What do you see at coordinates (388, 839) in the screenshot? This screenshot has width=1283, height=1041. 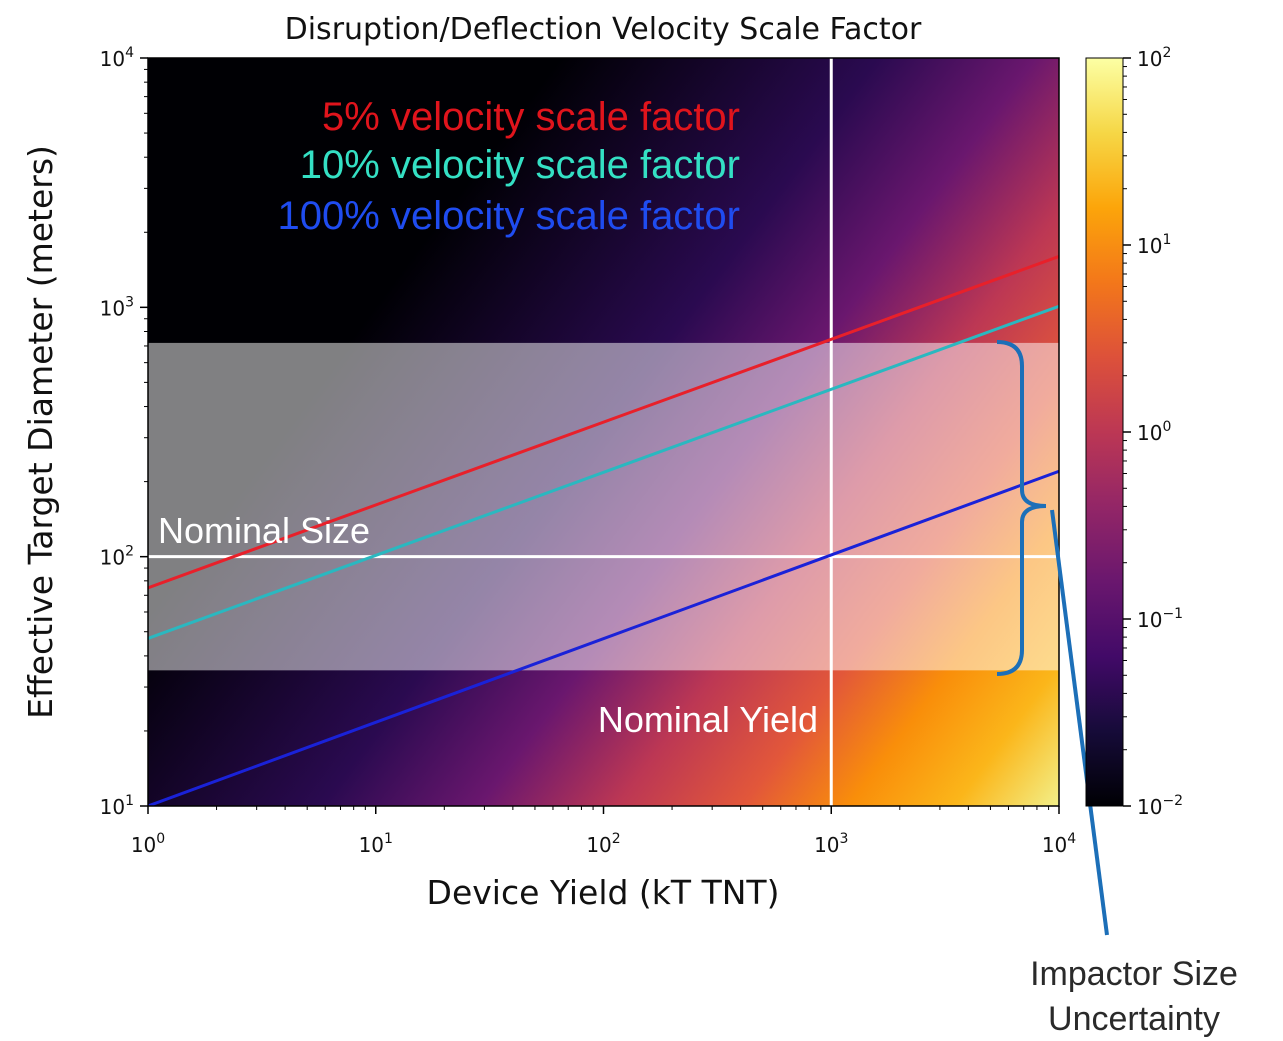 I see `x-tick-label-exp: 1` at bounding box center [388, 839].